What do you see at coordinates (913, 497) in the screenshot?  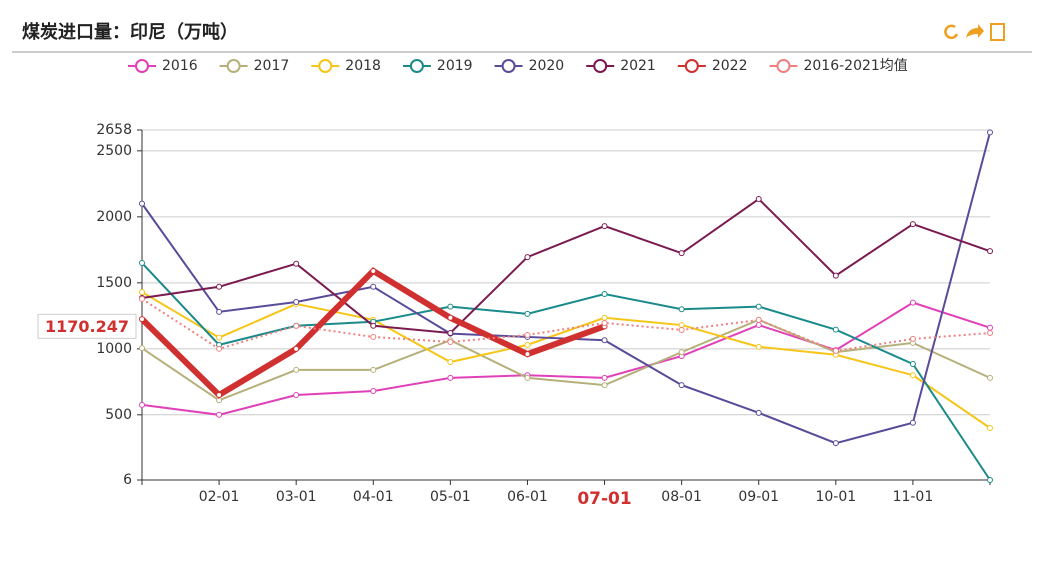 I see `x-tick-label: 11-01` at bounding box center [913, 497].